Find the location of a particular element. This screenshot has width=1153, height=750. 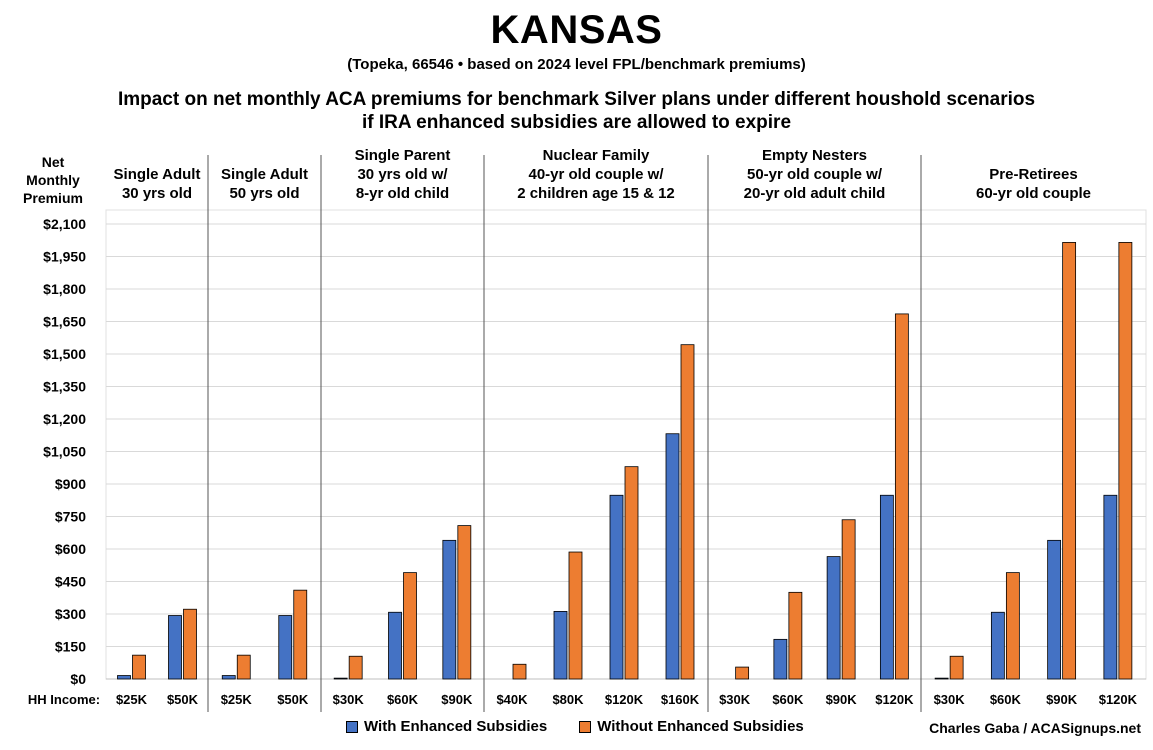

legend-swatch-with is located at coordinates (352, 726).